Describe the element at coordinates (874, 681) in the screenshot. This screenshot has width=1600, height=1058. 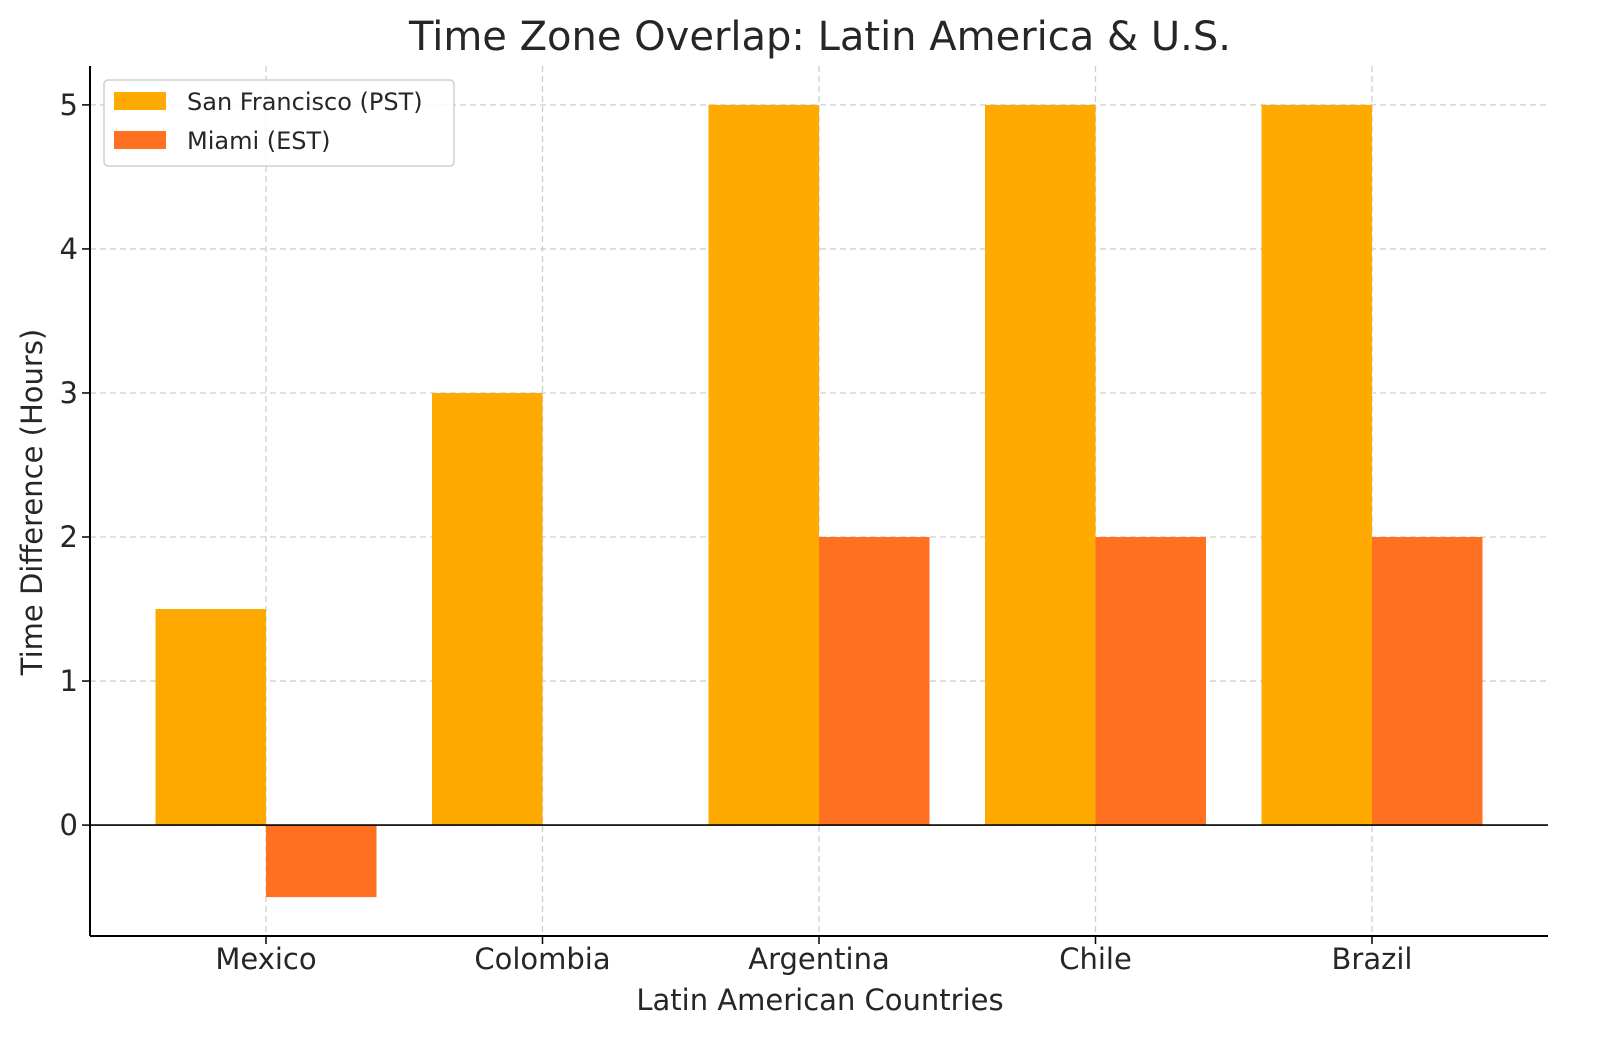
I see `bar-miami-argentina` at that location.